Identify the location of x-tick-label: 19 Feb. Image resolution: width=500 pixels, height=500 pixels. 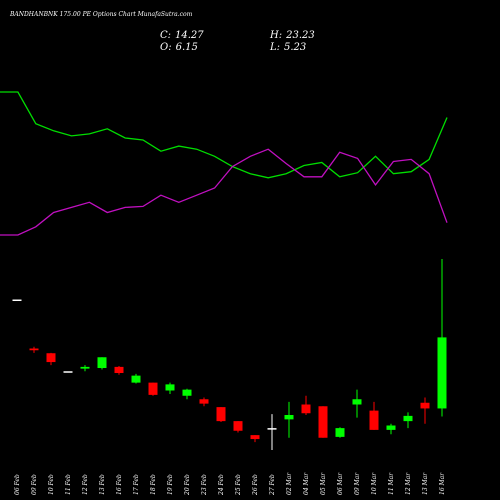
(170, 484).